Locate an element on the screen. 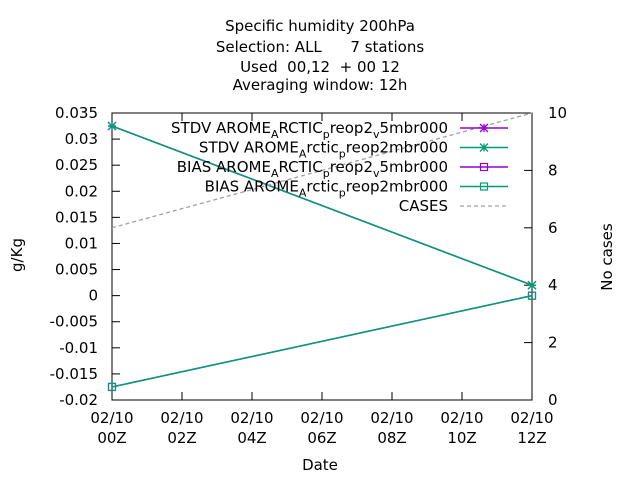 The width and height of the screenshot is (640, 480). legend-label: BIAS AROMEARCTICpreop2v5mbr000 is located at coordinates (312, 169).